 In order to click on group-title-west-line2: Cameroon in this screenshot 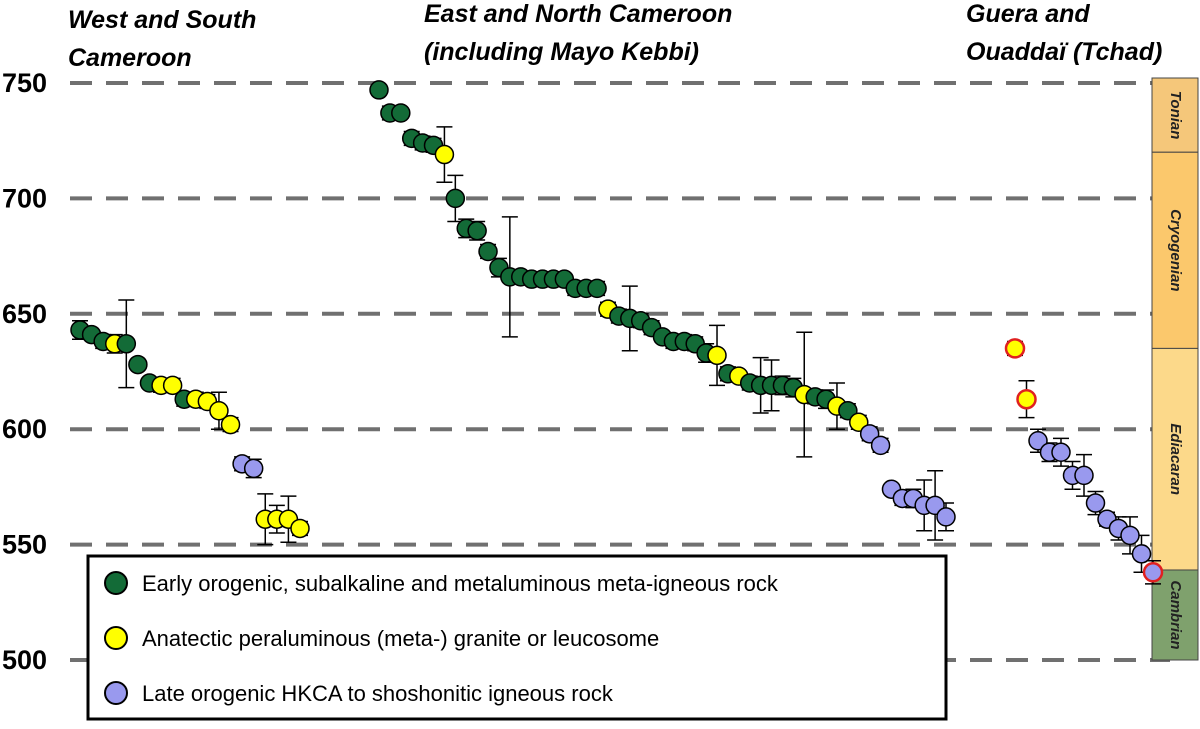, I will do `click(130, 58)`.